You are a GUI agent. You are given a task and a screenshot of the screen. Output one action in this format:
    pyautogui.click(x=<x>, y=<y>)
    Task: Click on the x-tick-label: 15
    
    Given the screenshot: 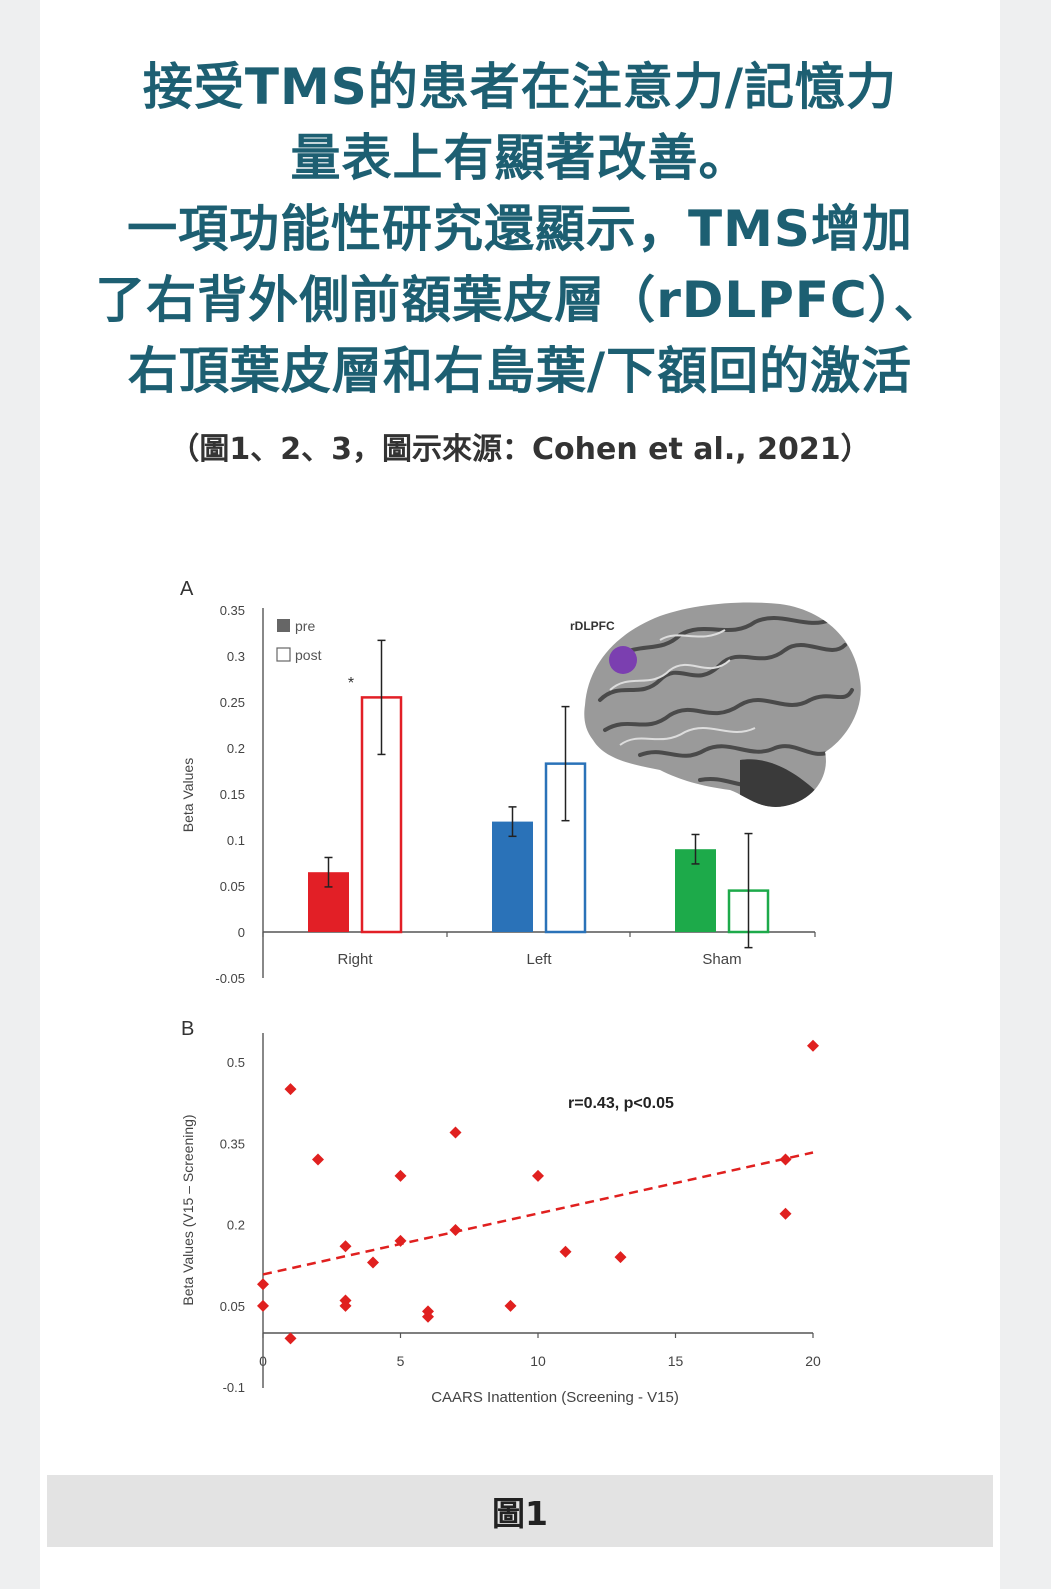 What is the action you would take?
    pyautogui.click(x=676, y=1361)
    